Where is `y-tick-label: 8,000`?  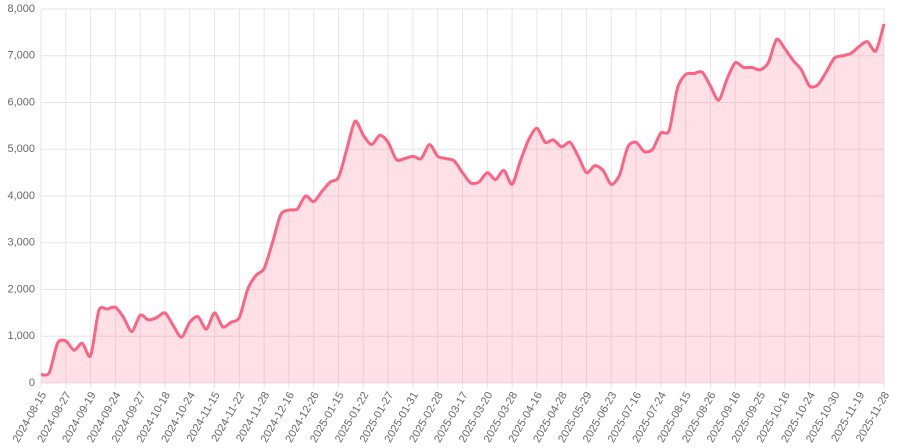 y-tick-label: 8,000 is located at coordinates (21, 9).